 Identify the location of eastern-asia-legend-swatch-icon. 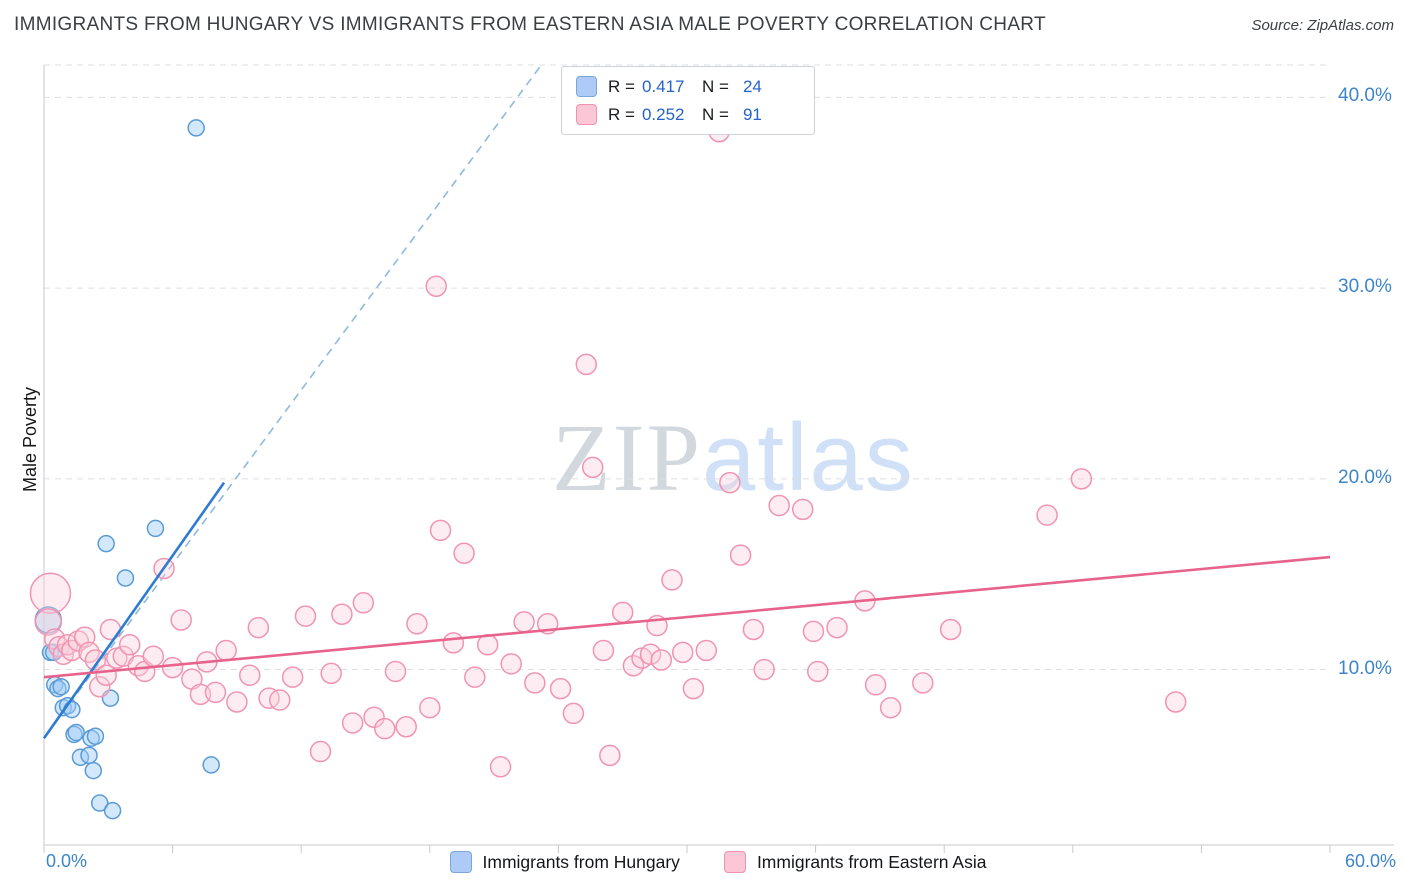
(734, 862).